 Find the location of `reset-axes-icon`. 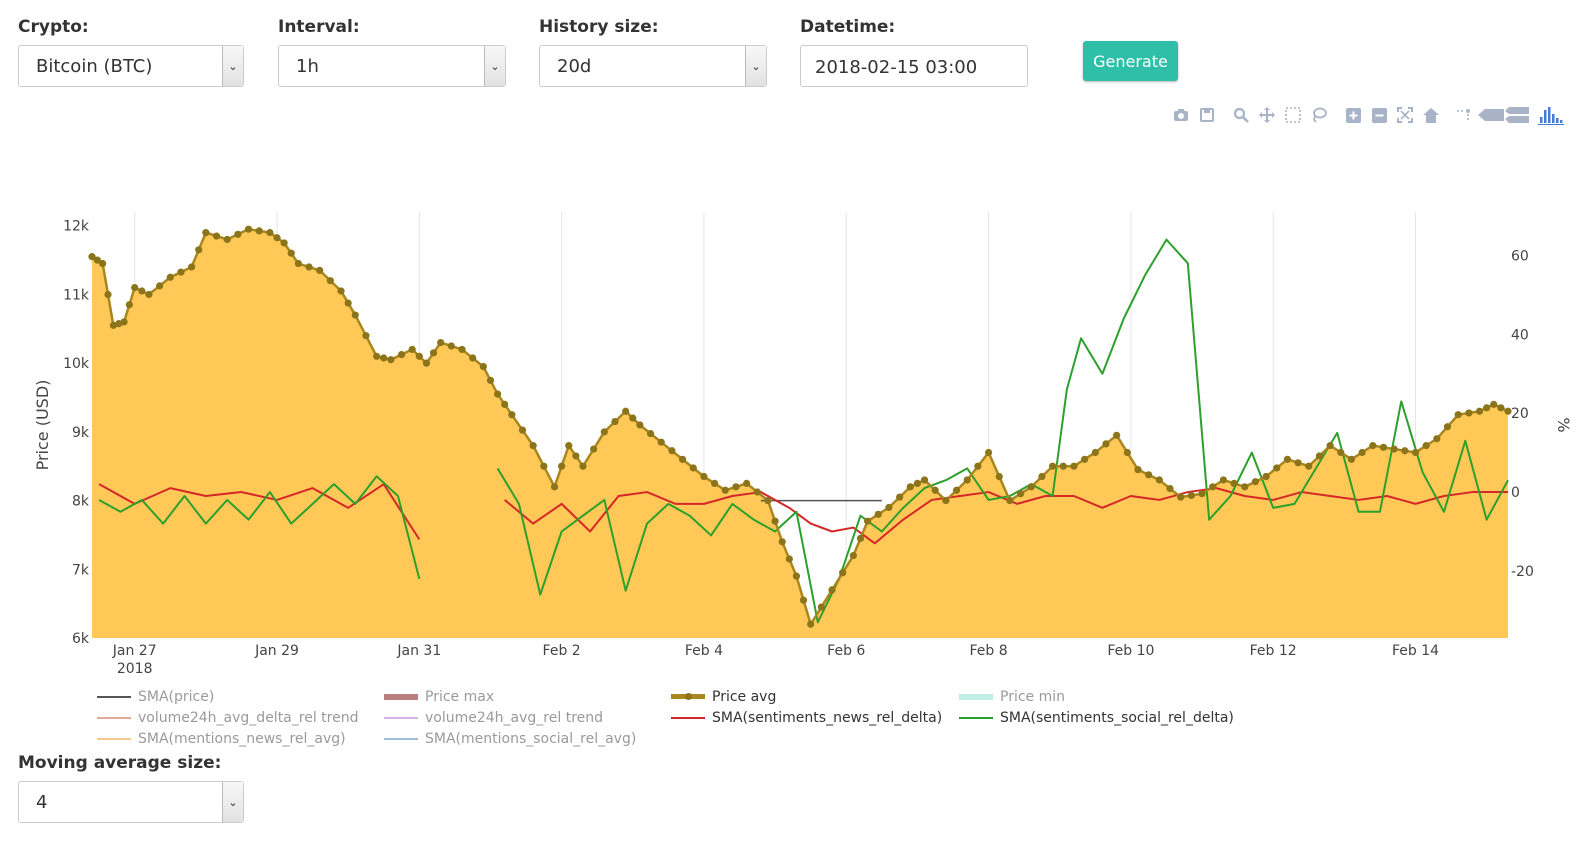

reset-axes-icon is located at coordinates (1431, 115).